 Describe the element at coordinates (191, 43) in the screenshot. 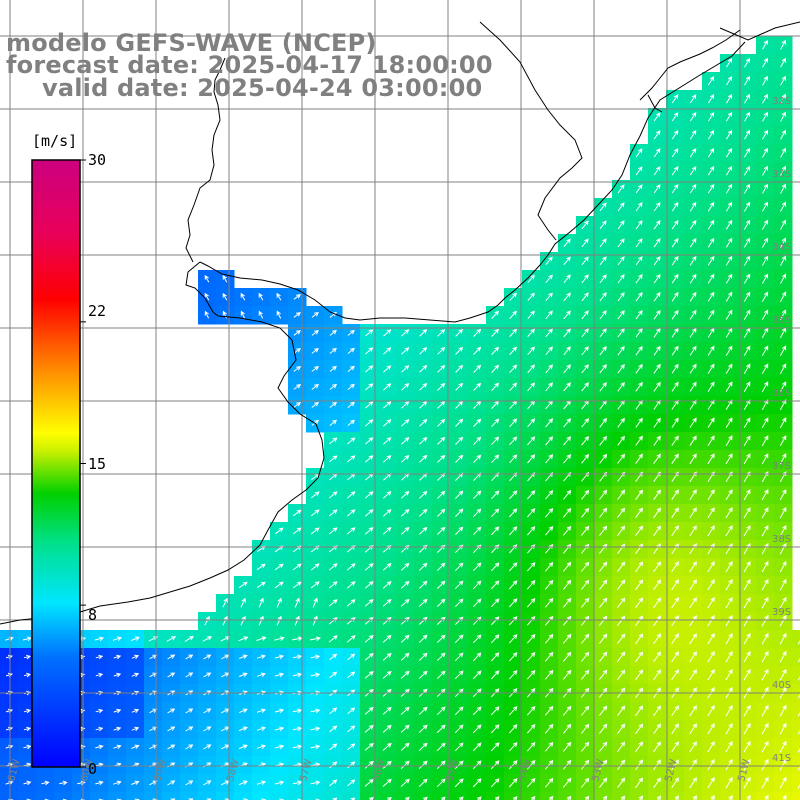

I see `title-model: modelo GEFS-WAVE (NCEP)` at that location.